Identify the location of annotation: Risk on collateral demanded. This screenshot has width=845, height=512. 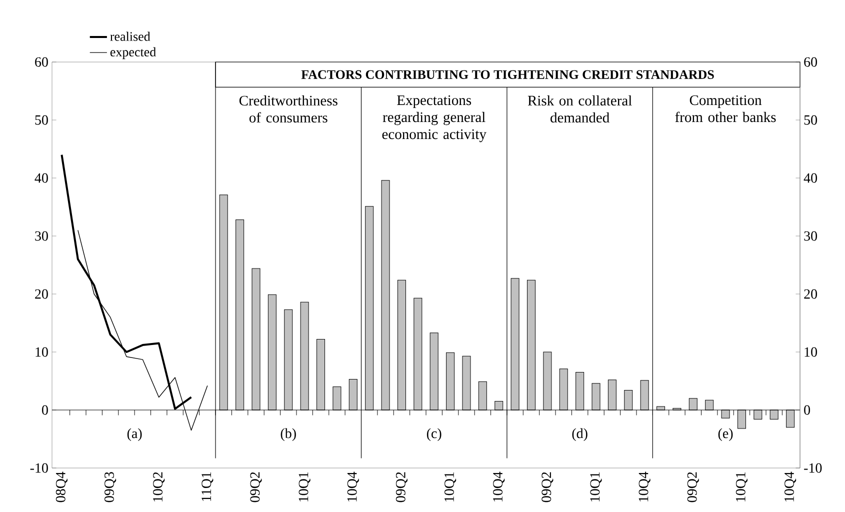
(580, 109).